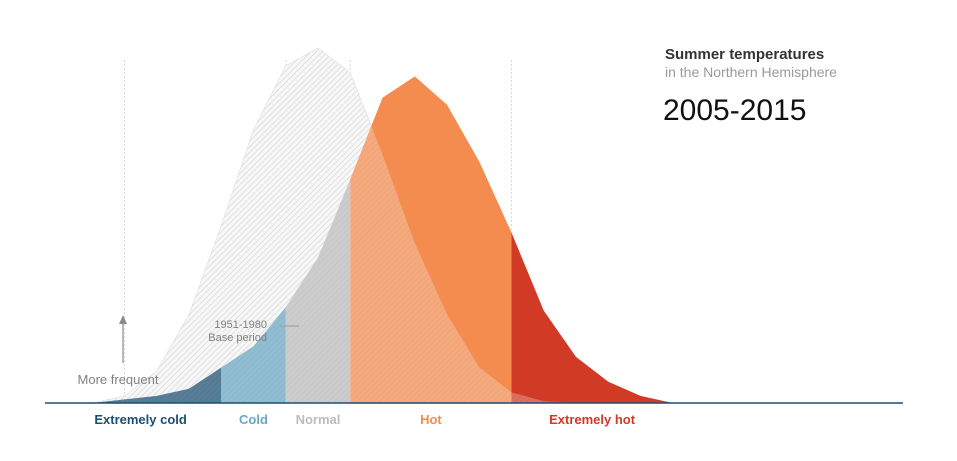 This screenshot has width=957, height=461. What do you see at coordinates (364, 419) in the screenshot?
I see `category-labels: Extremely cold Cold Normal Hot Extremely hot` at bounding box center [364, 419].